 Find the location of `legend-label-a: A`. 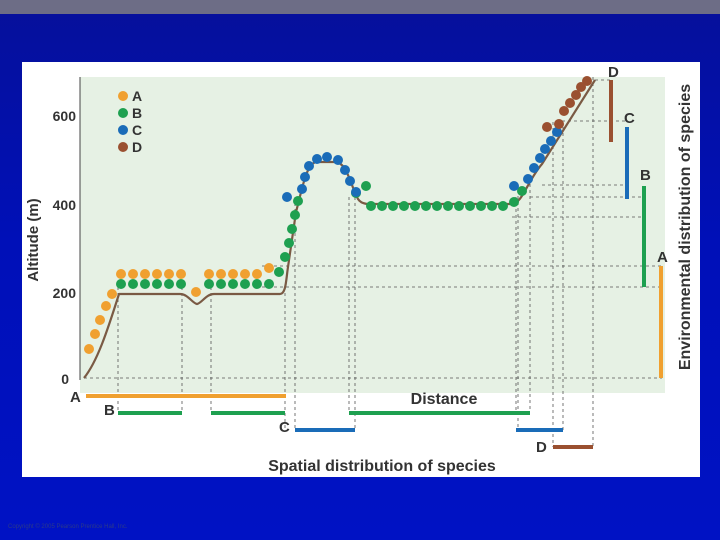

legend-label-a: A is located at coordinates (137, 96).